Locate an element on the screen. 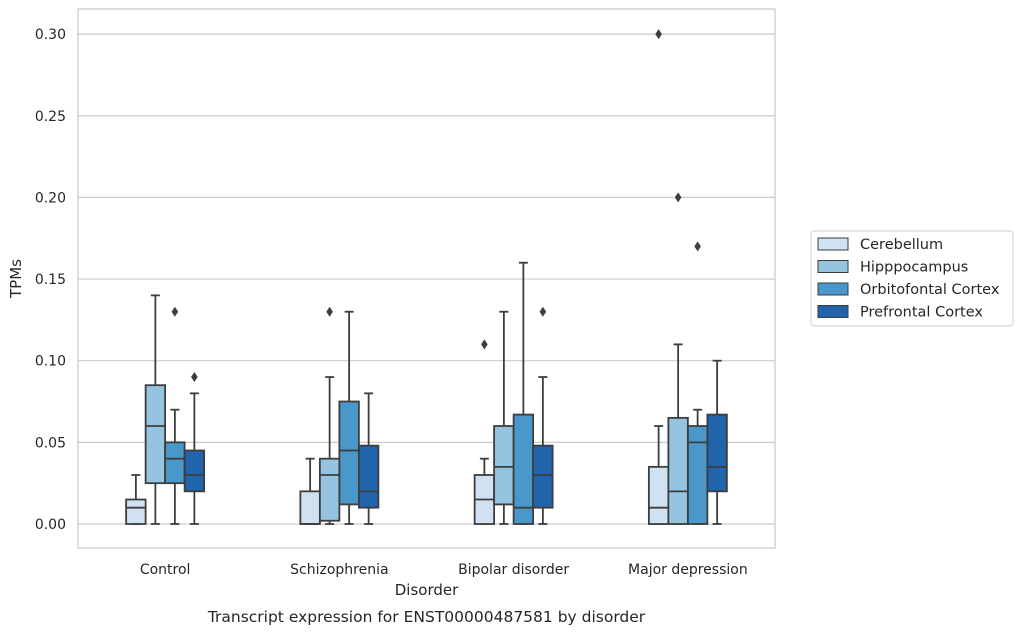  x-tick-label: Bipolar disorder is located at coordinates (513, 570).